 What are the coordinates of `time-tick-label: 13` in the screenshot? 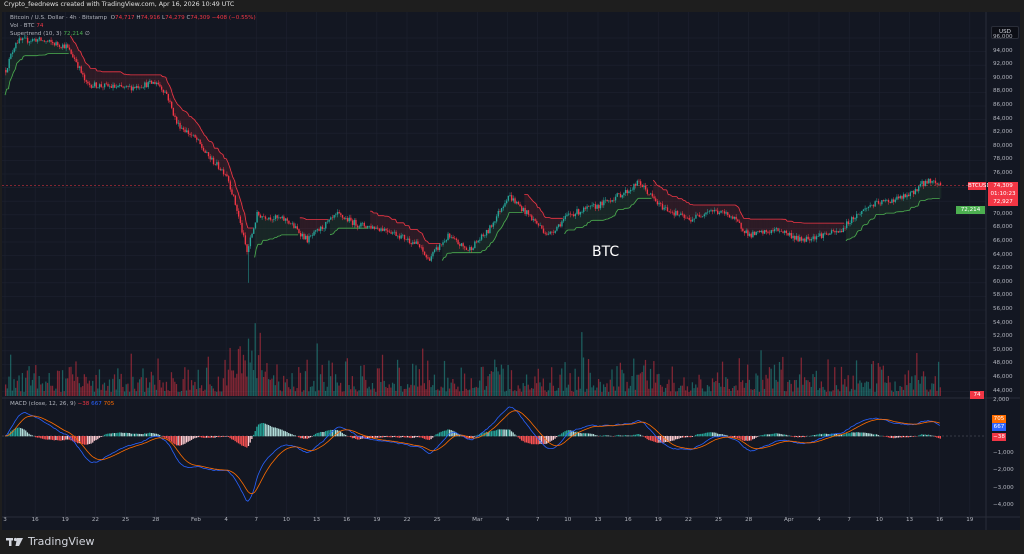 It's located at (909, 520).